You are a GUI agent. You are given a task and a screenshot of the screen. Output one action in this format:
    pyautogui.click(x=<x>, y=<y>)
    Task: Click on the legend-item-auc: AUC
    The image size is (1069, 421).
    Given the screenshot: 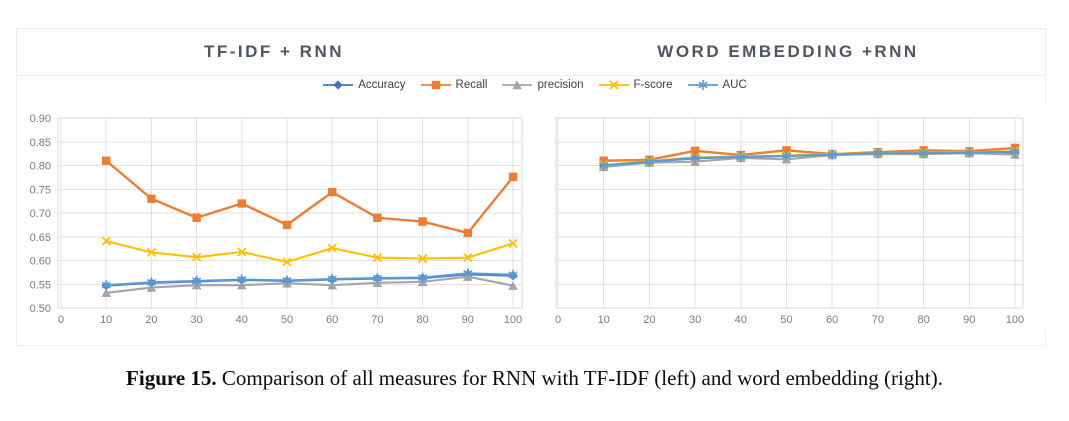 What is the action you would take?
    pyautogui.click(x=717, y=85)
    